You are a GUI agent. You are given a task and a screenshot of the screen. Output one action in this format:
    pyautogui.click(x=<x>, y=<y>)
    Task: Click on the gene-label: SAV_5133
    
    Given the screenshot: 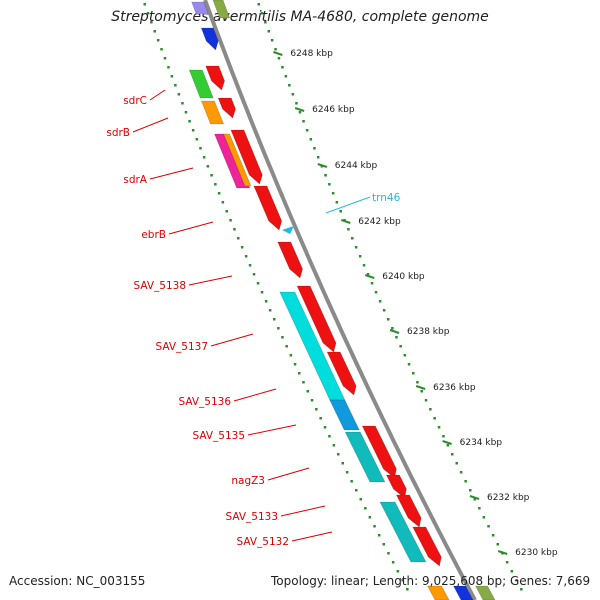 What is the action you would take?
    pyautogui.click(x=251, y=517)
    